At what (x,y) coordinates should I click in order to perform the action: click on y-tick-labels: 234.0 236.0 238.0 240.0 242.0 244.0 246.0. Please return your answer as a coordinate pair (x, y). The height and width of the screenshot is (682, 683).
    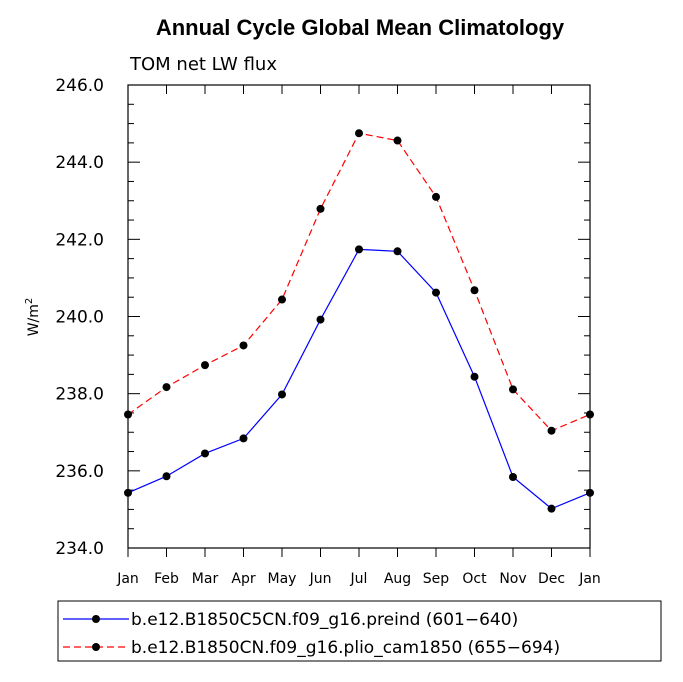
    Looking at the image, I should click on (79, 317).